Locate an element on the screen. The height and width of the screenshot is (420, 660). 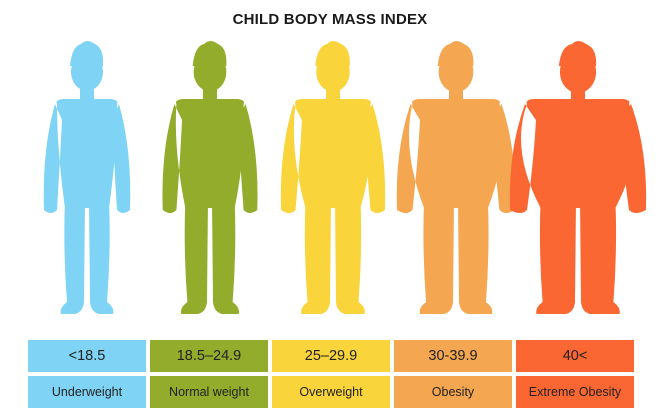
label-cell-obesity: Obesity is located at coordinates (453, 392).